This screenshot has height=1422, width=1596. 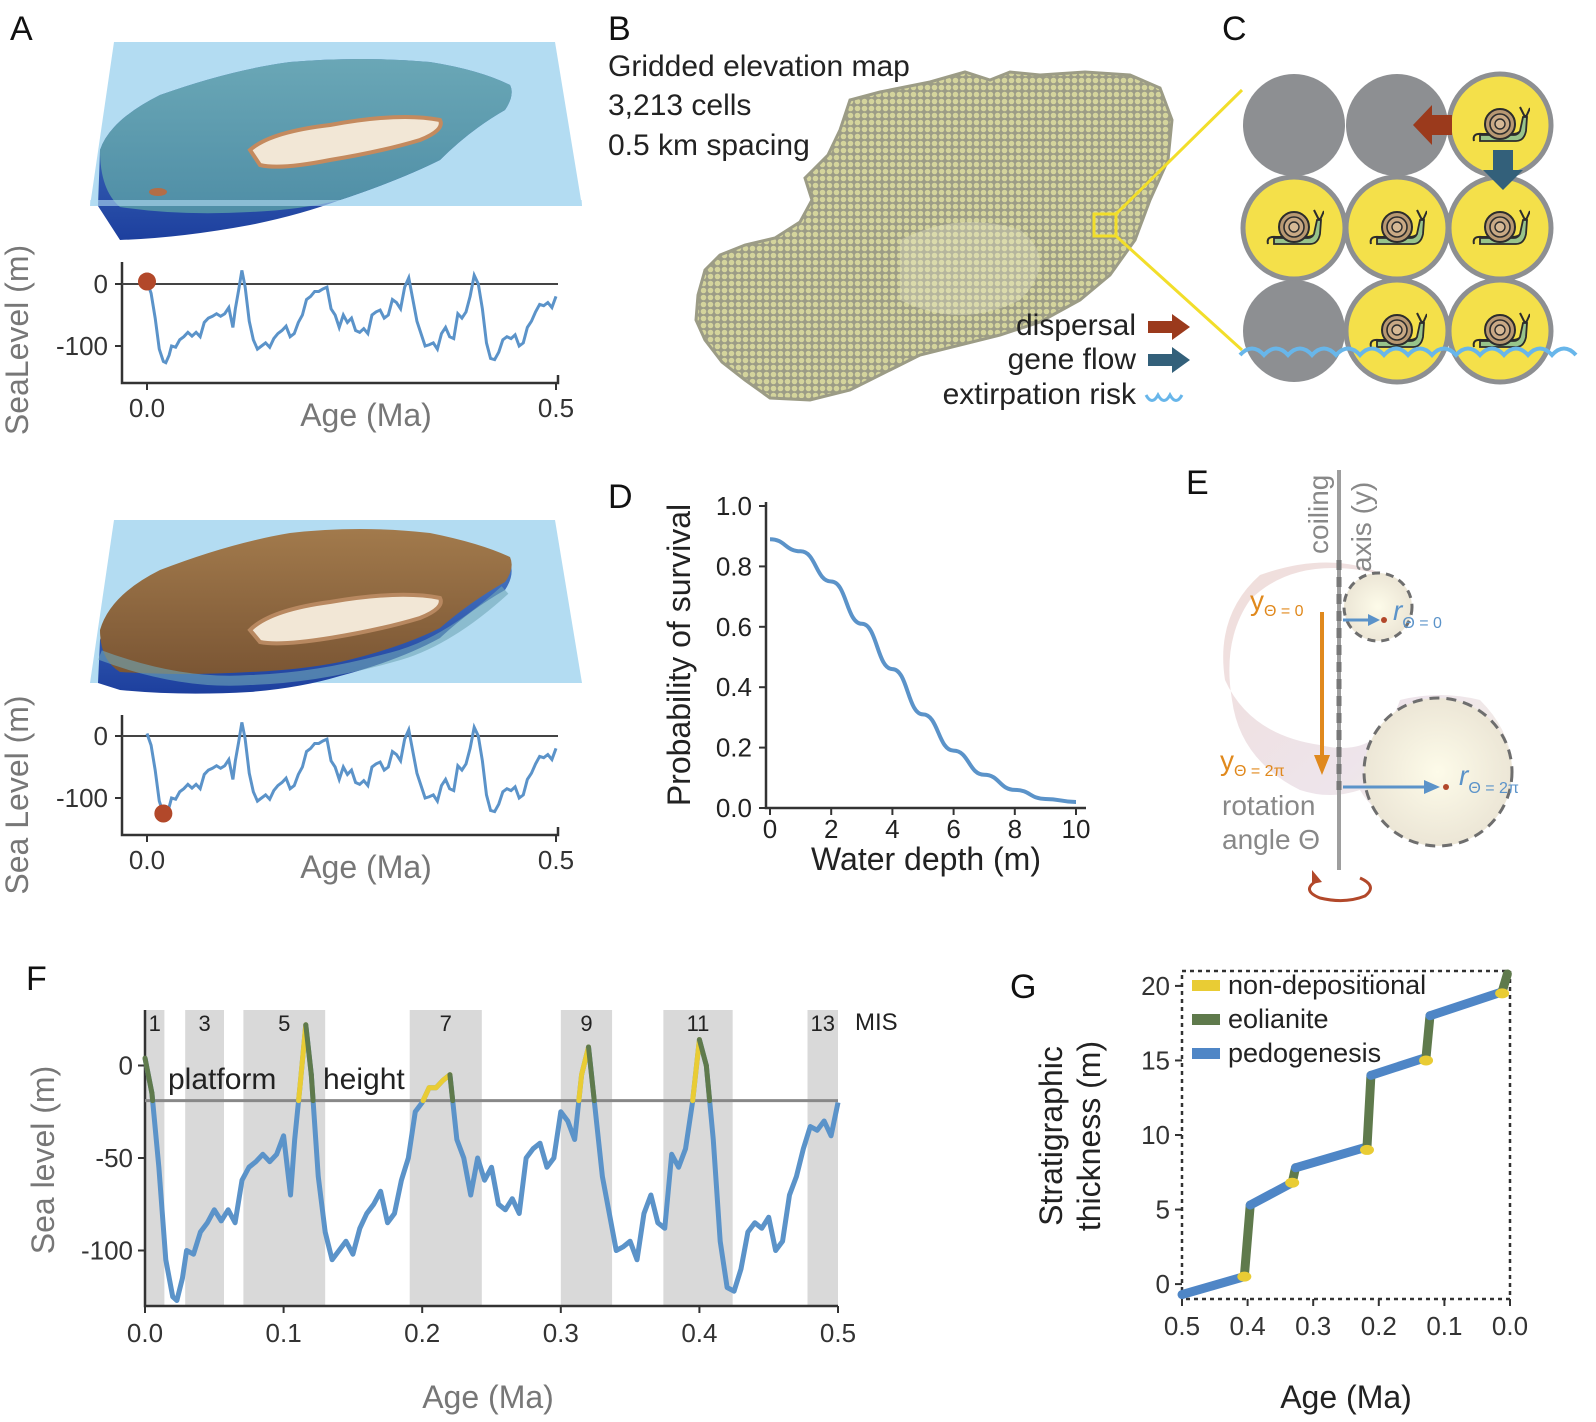 I want to click on sea-level-line, so click(x=491, y=1162).